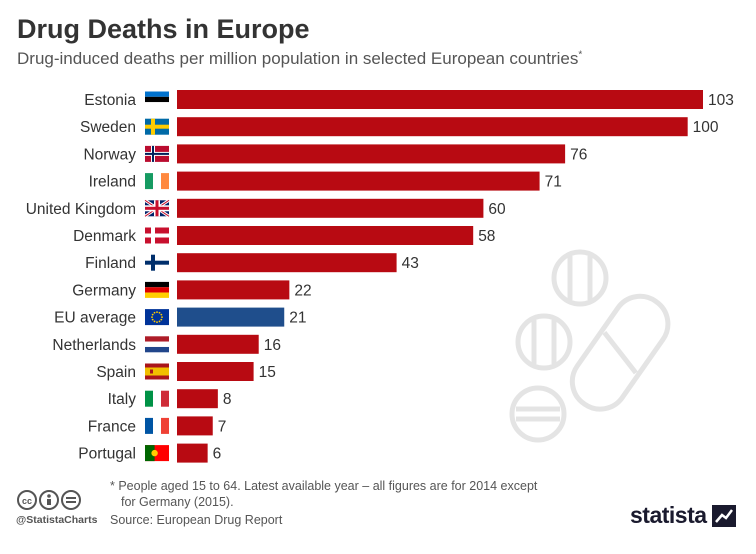 This screenshot has height=554, width=756. Describe the element at coordinates (486, 236) in the screenshot. I see `value-label: 58` at that location.